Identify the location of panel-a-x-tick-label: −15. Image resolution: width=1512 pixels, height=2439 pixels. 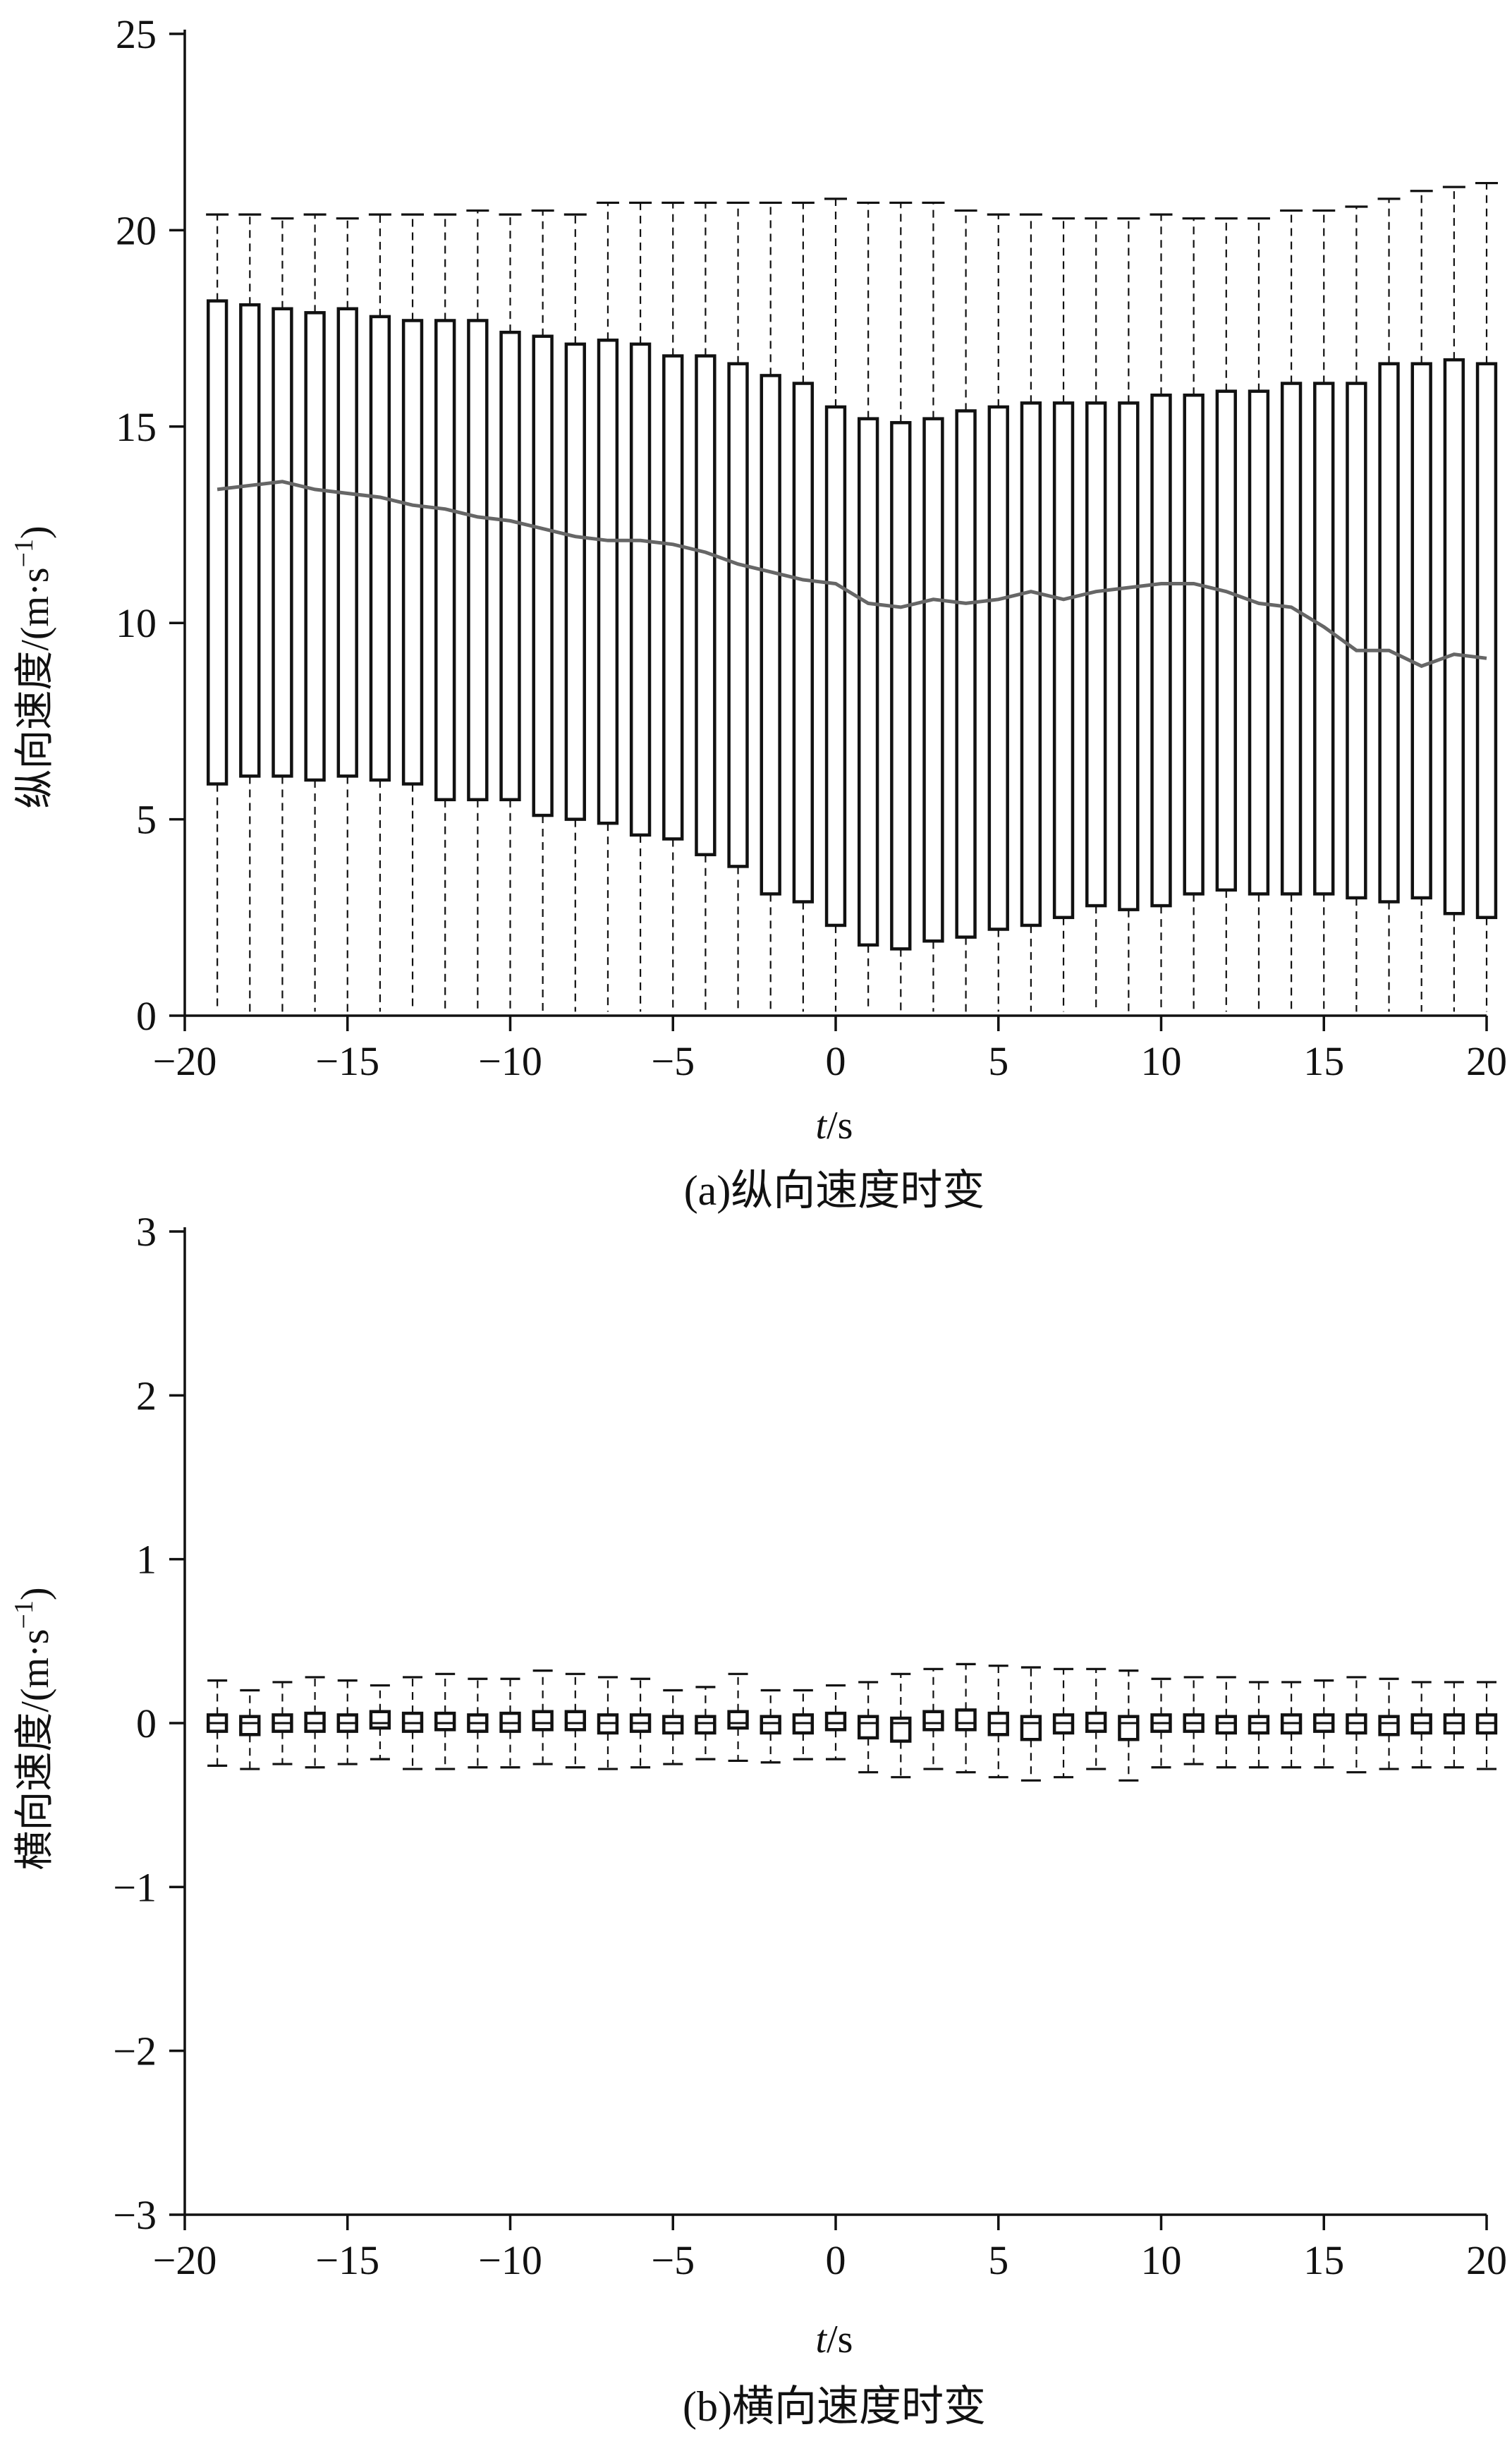
(347, 1061).